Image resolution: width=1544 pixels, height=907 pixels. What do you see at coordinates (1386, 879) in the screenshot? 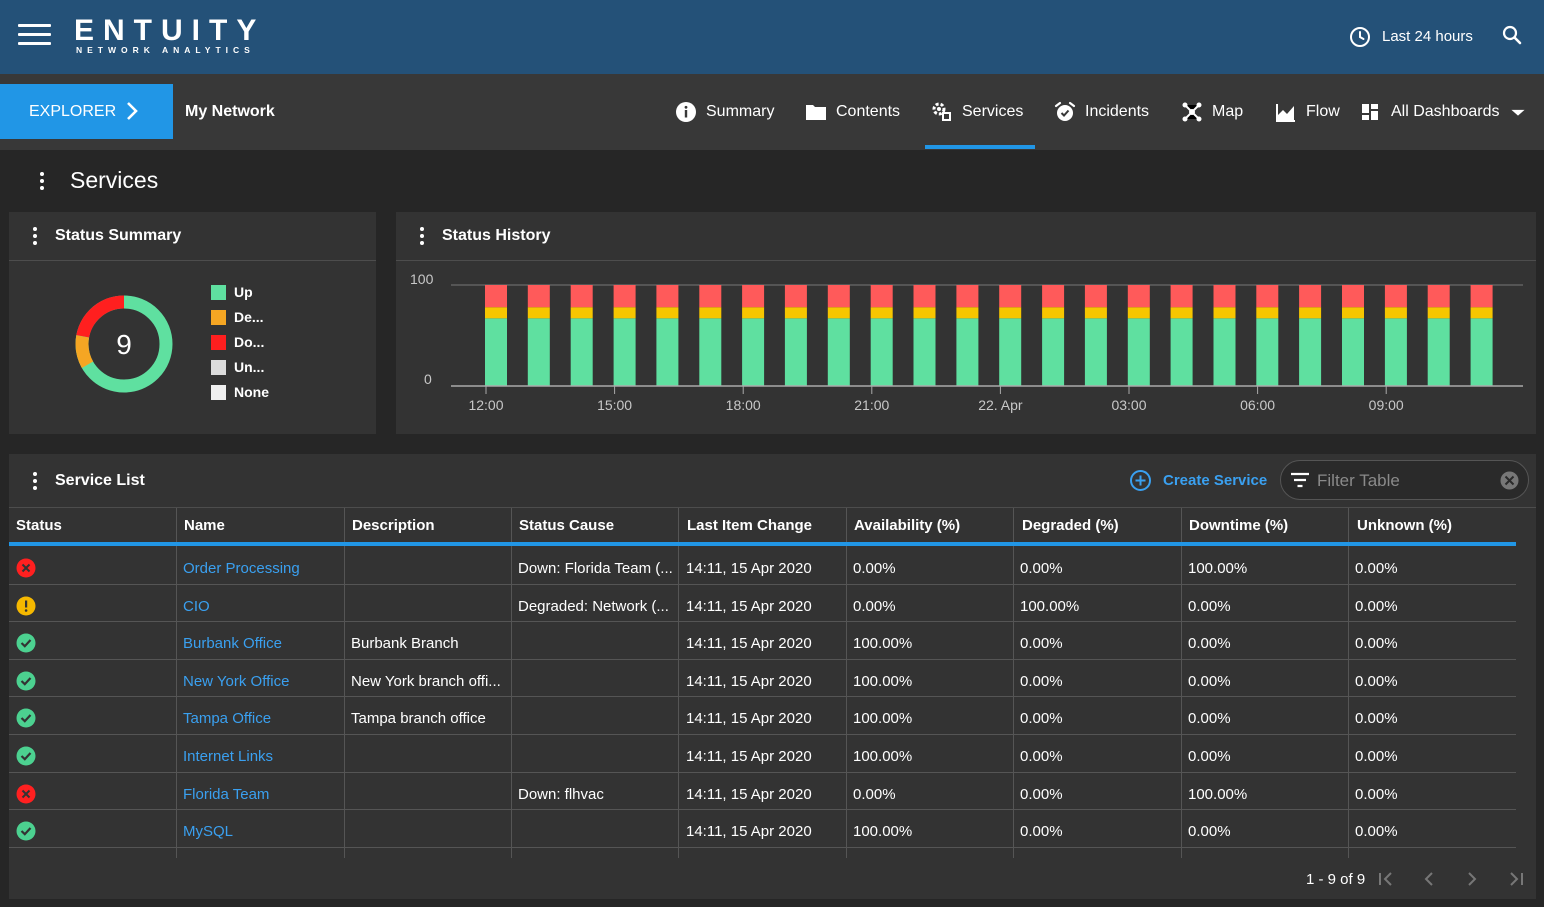
I see `first-page-icon` at bounding box center [1386, 879].